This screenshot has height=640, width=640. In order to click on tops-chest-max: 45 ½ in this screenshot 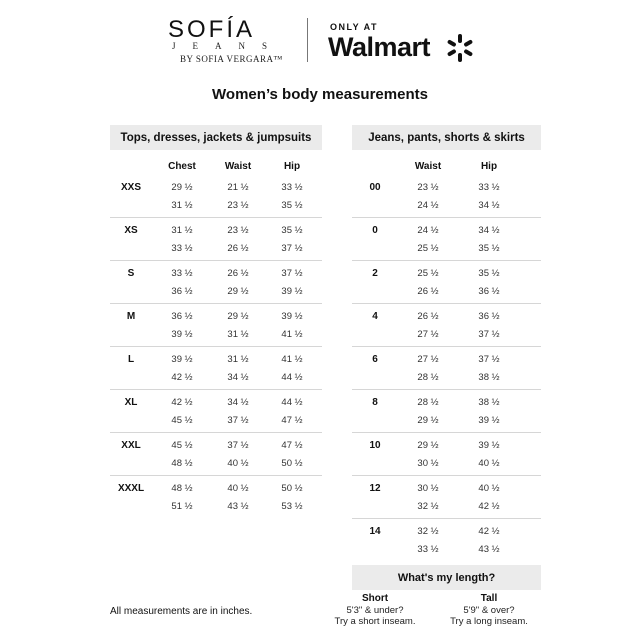, I will do `click(182, 420)`.